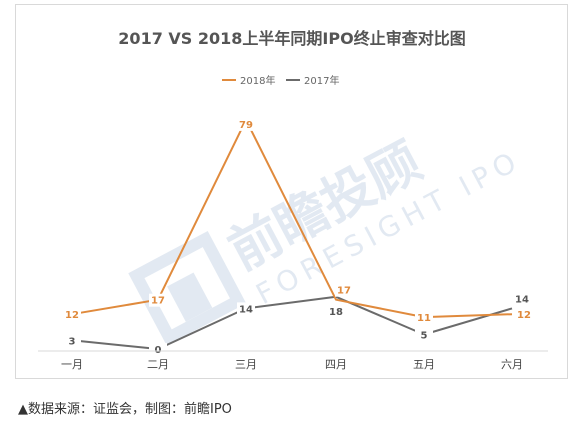 This screenshot has height=427, width=585. What do you see at coordinates (424, 364) in the screenshot?
I see `x-tick-label: 五月` at bounding box center [424, 364].